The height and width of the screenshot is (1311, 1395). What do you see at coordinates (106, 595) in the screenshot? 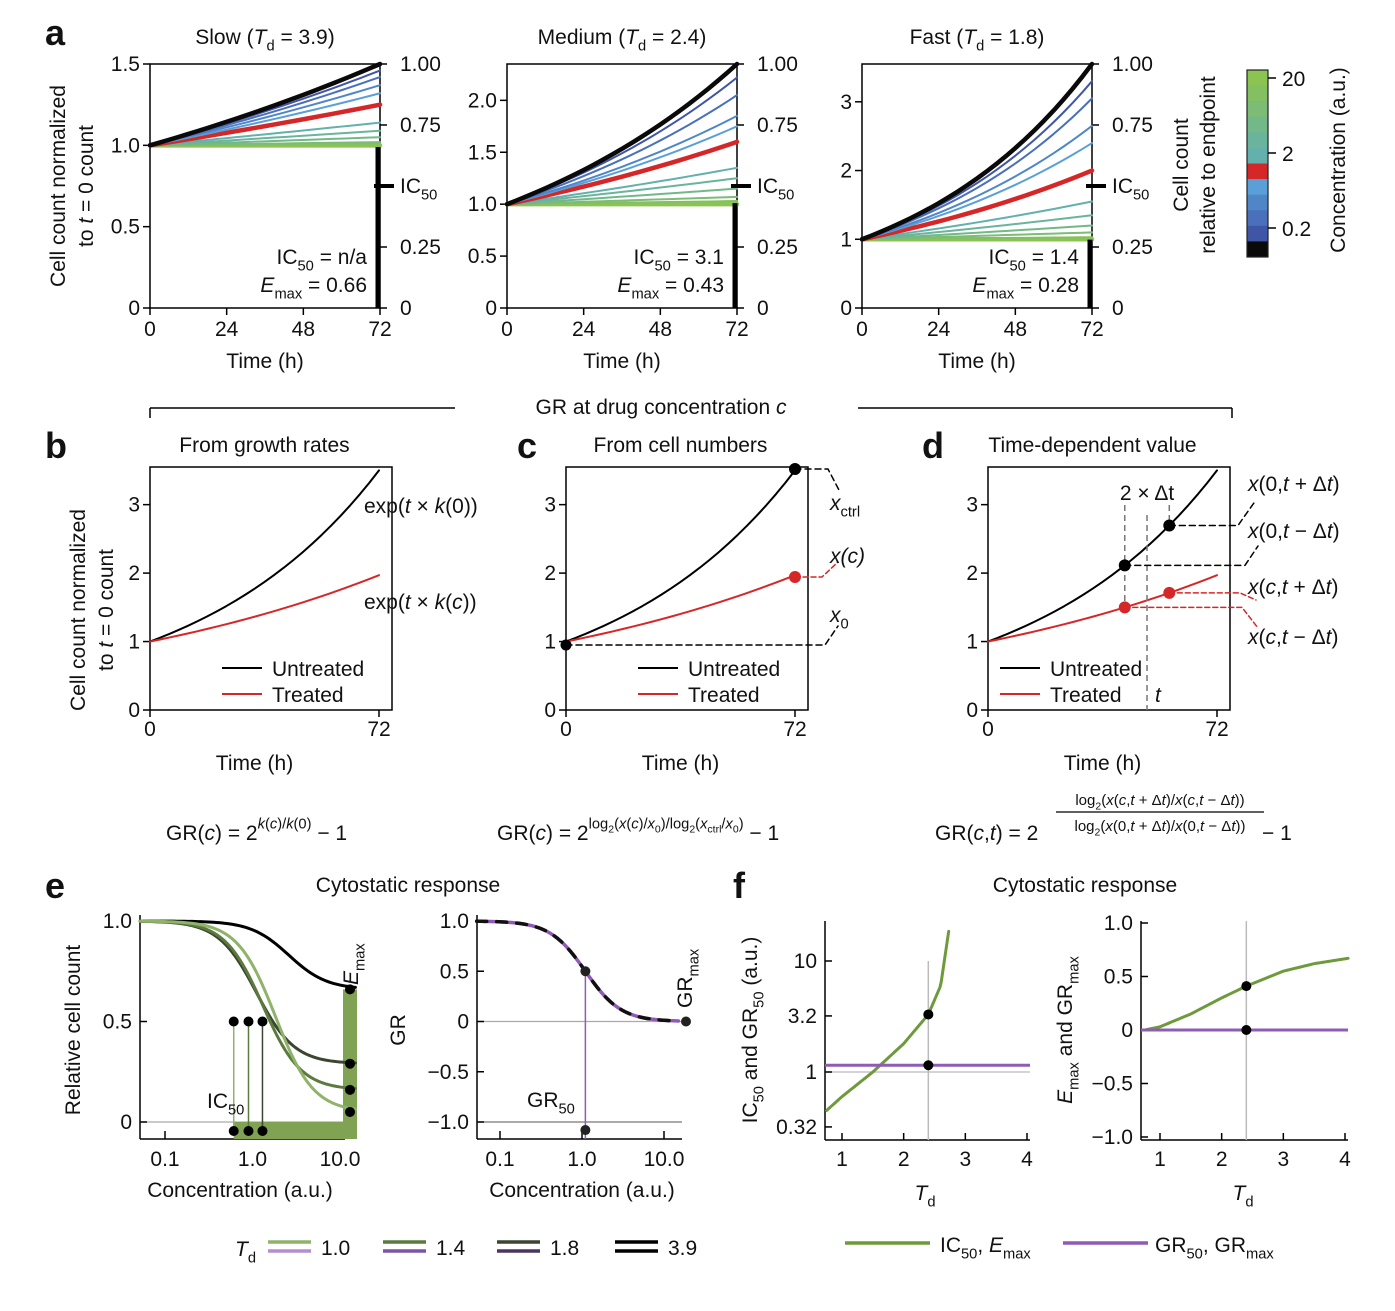
I see `label-part: = 0 count` at bounding box center [106, 595].